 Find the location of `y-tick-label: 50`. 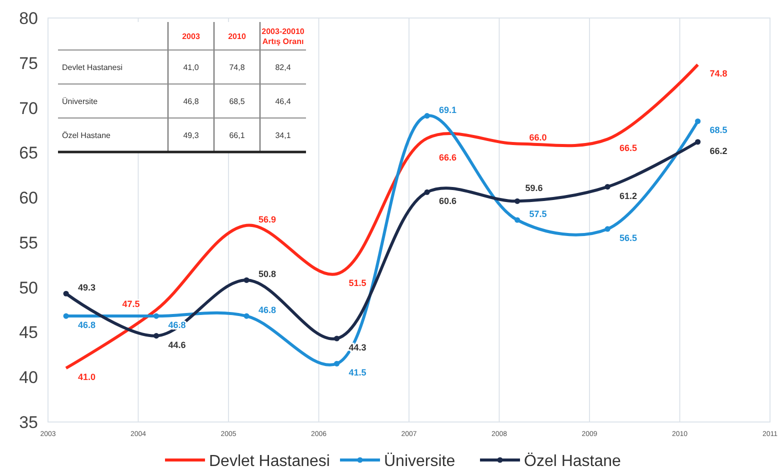

y-tick-label: 50 is located at coordinates (28, 288).